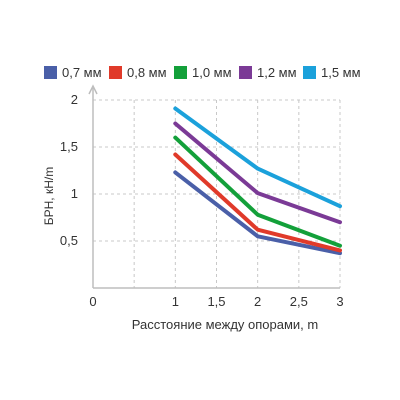 The image size is (400, 400). I want to click on x-tick-label: 2,5, so click(299, 301).